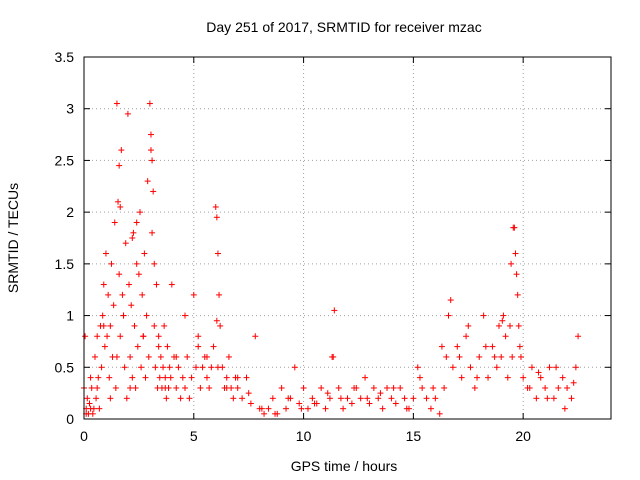 Image resolution: width=640 pixels, height=480 pixels. I want to click on y-tick-label: 2, so click(70, 212).